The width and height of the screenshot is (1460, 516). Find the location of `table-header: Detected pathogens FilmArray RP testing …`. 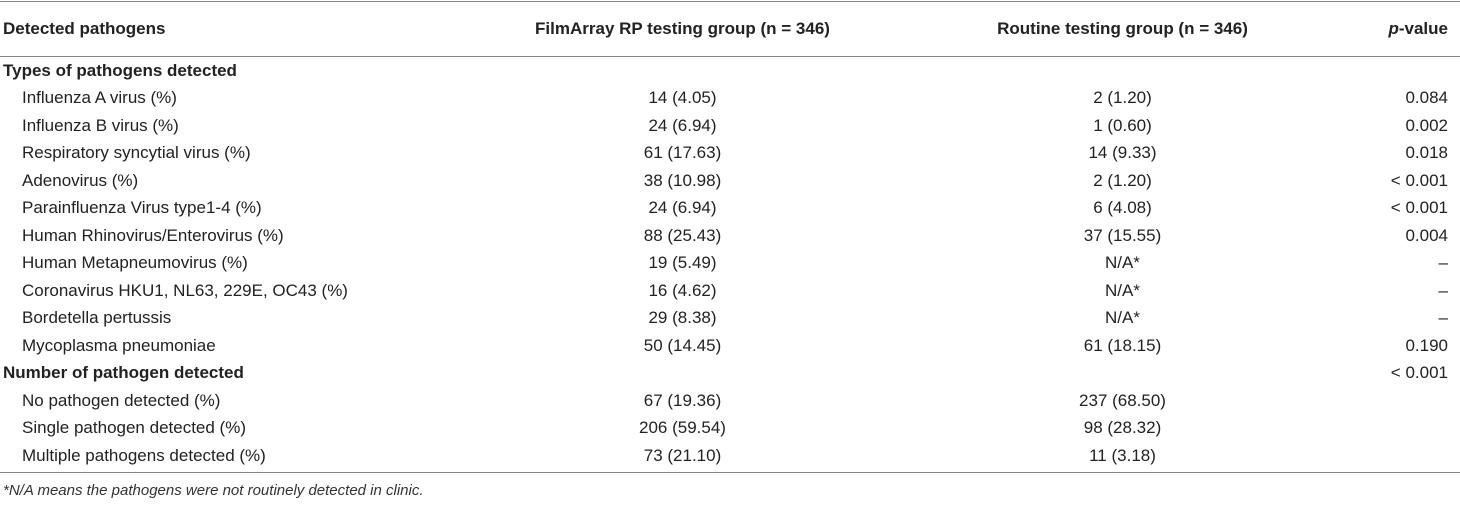

table-header: Detected pathogens FilmArray RP testing … is located at coordinates (730, 29).